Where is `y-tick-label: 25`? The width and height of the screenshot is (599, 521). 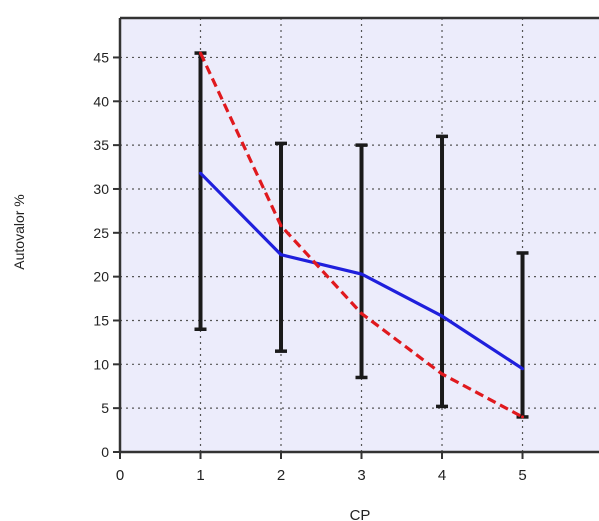
y-tick-label: 25 is located at coordinates (101, 233).